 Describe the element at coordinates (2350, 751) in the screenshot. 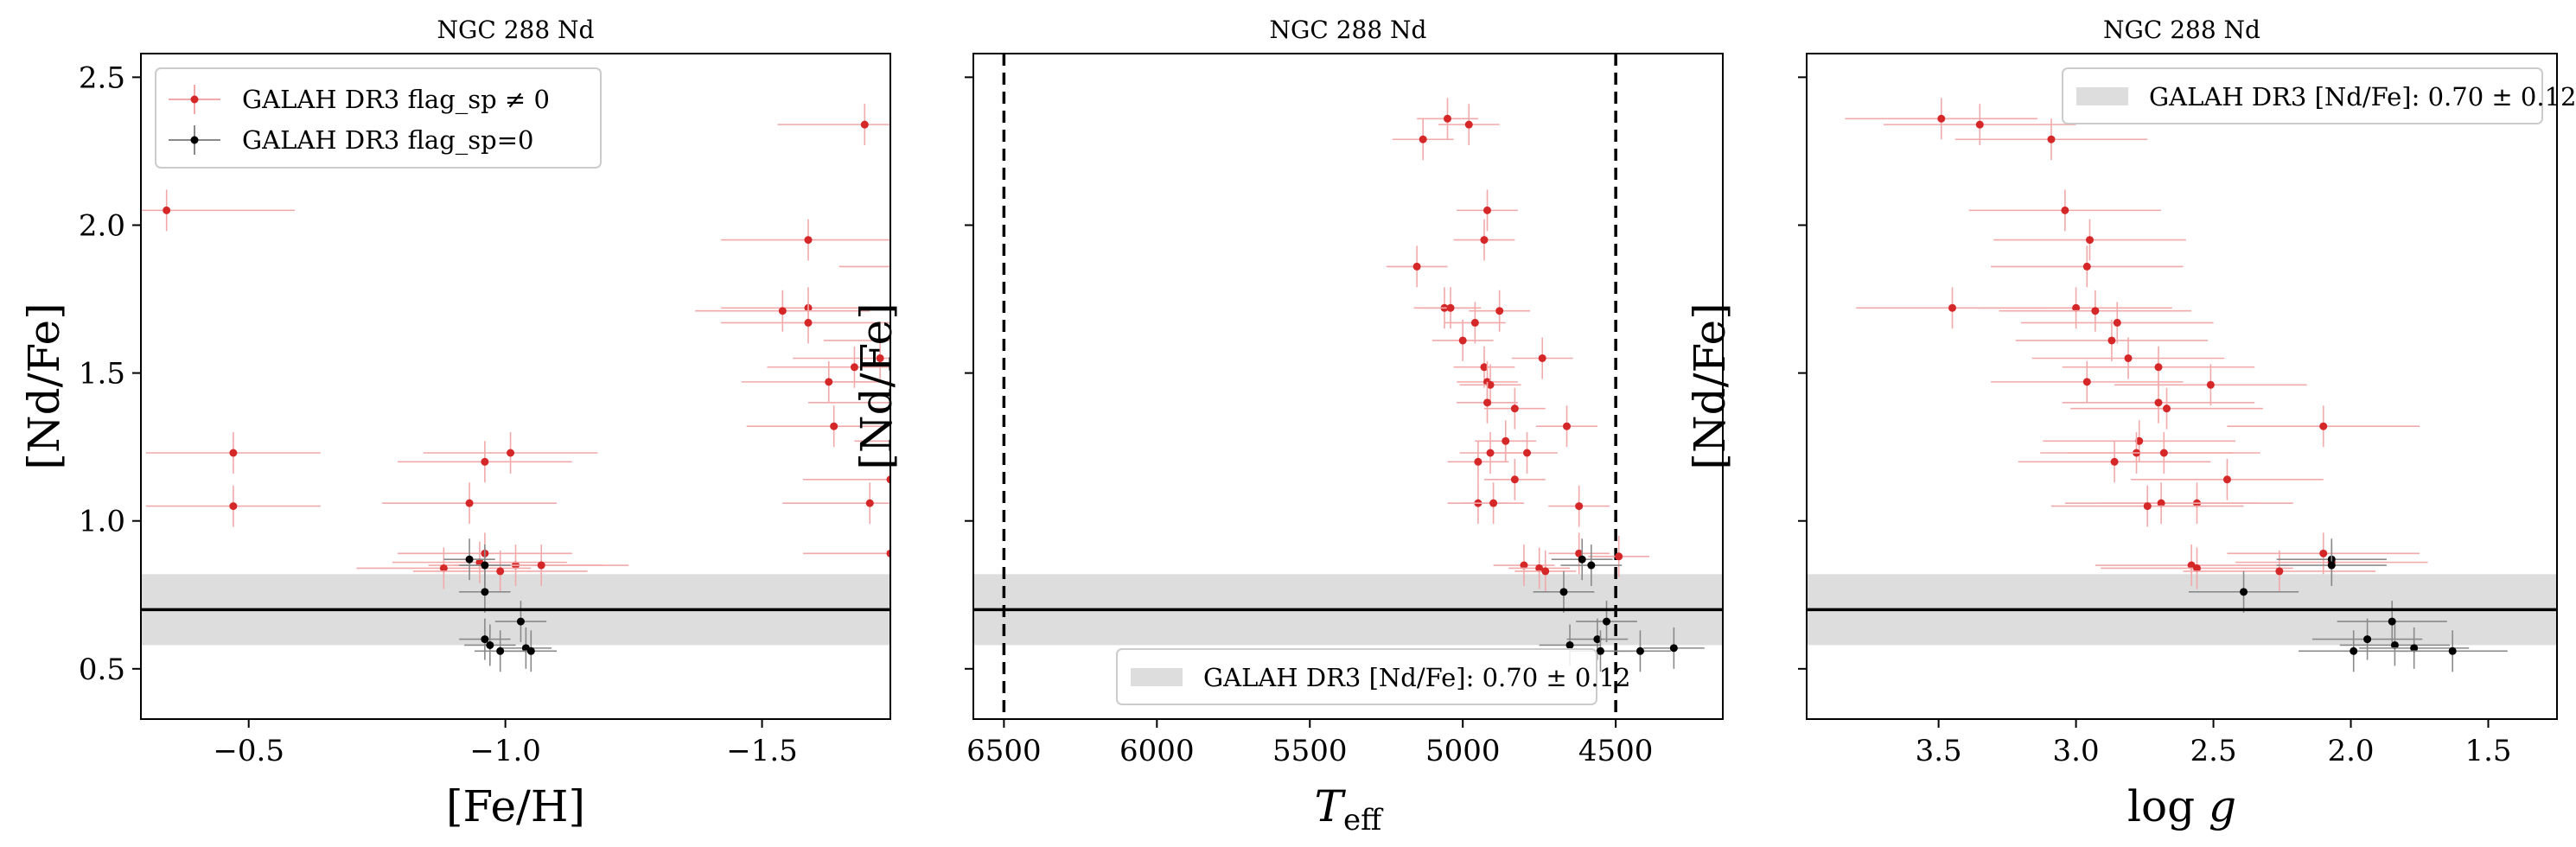

I see `x-tick-label: 2.0` at that location.